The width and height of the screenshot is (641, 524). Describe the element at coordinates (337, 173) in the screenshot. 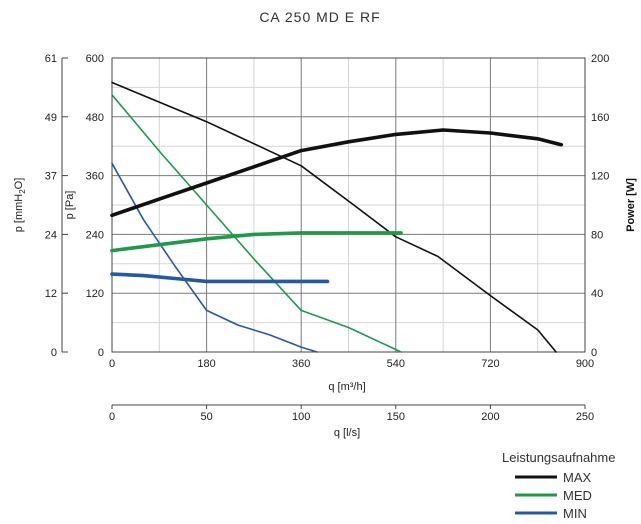

I see `series-max-power-line` at that location.